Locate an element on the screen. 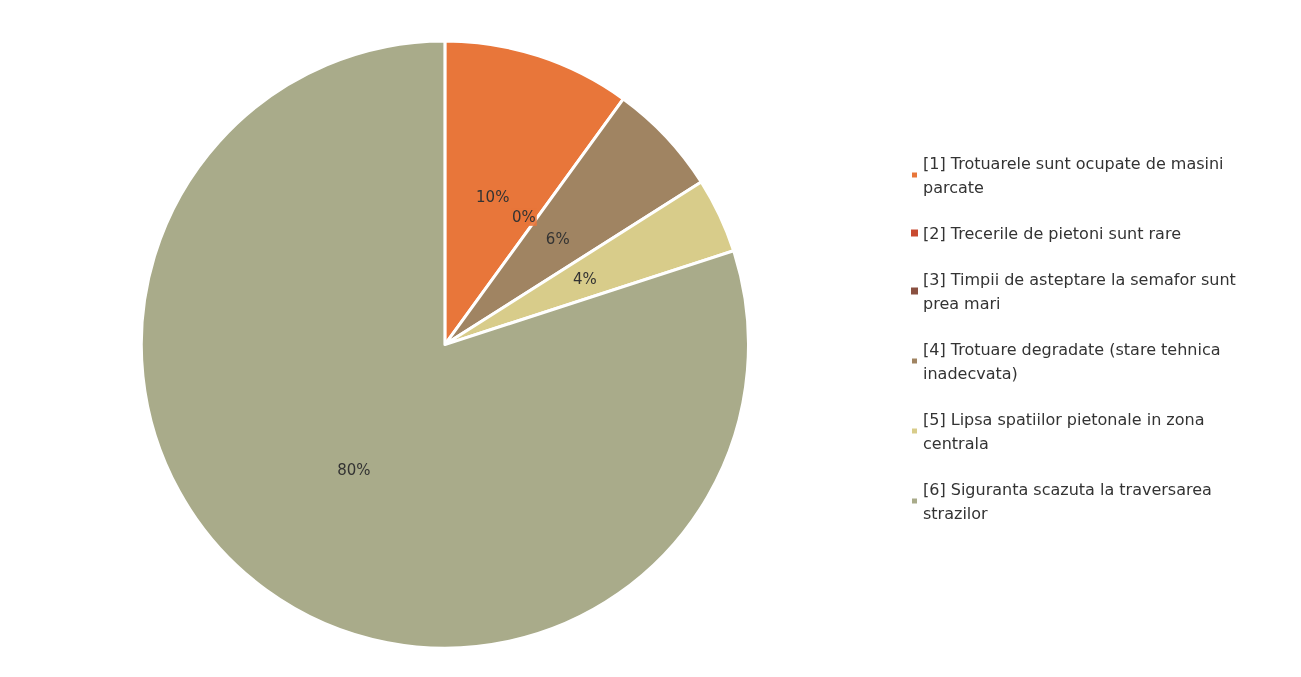 This screenshot has width=1301, height=677. legend-label: [3] Timpii de asteptare la semafor sunt prea mari is located at coordinates (1082, 291).